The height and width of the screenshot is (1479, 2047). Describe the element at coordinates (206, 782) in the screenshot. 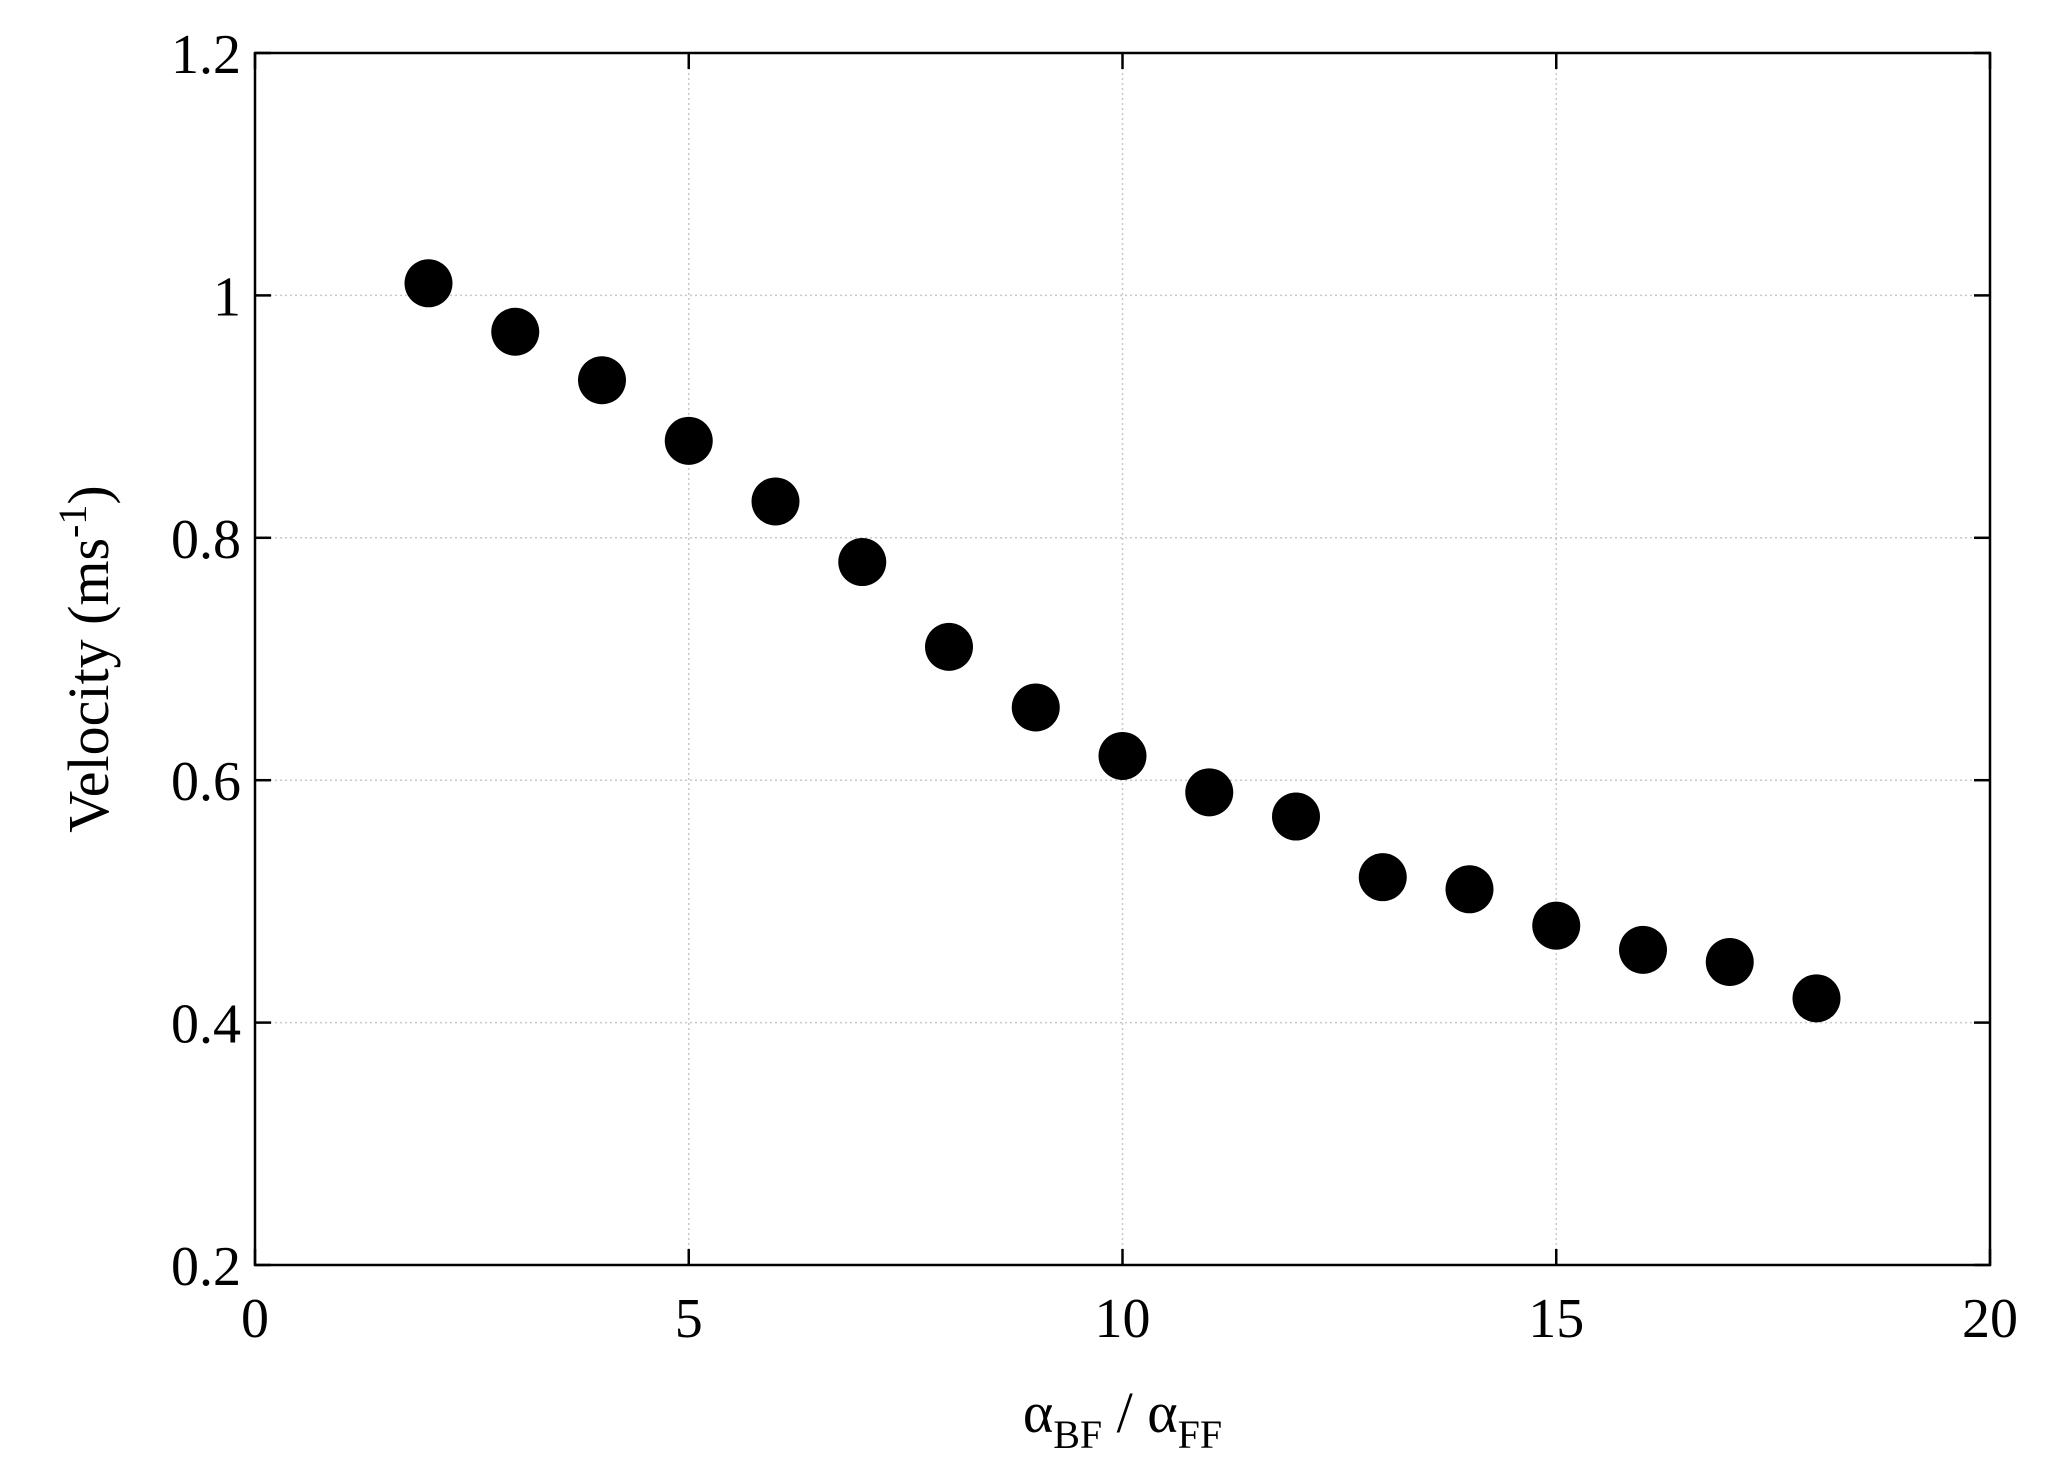

I see `y-tick-label: 0.6` at that location.